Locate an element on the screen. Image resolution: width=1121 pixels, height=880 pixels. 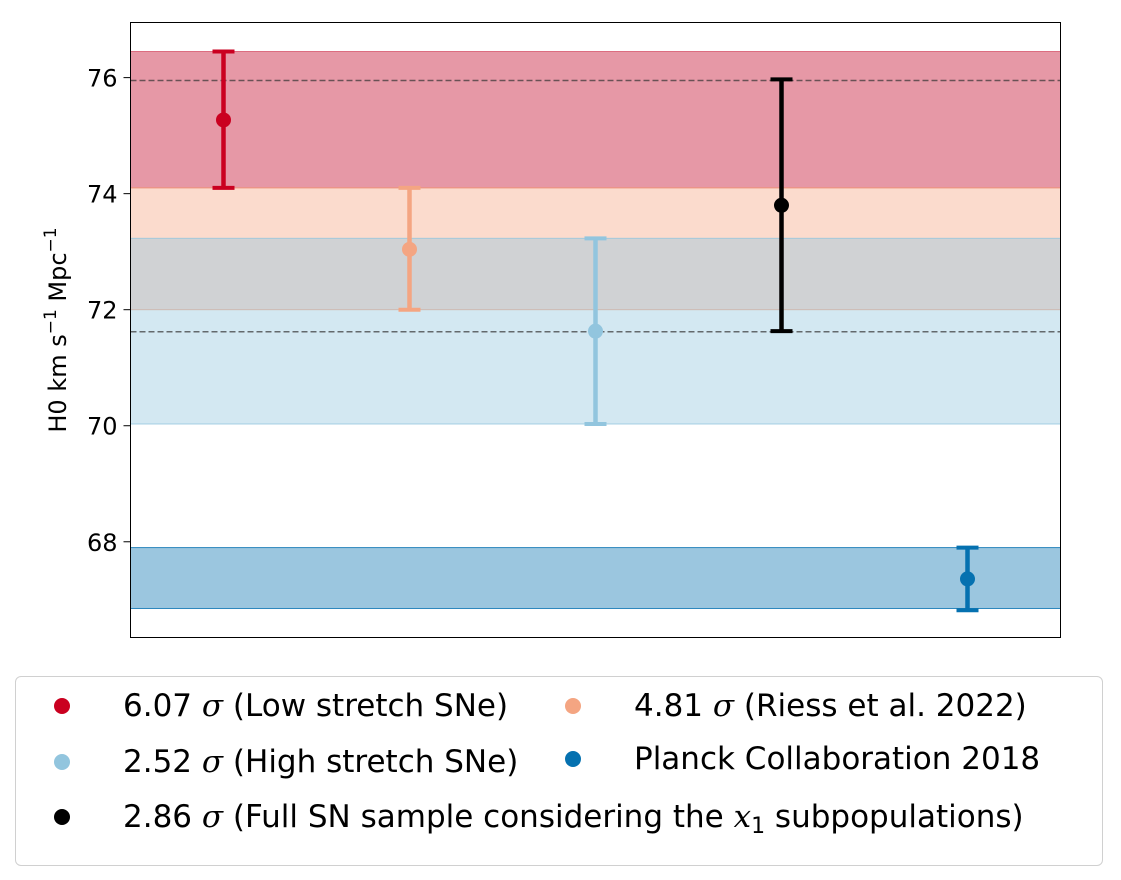
legend-label: 4.81 σ (Riess et al. 2022) is located at coordinates (830, 706).